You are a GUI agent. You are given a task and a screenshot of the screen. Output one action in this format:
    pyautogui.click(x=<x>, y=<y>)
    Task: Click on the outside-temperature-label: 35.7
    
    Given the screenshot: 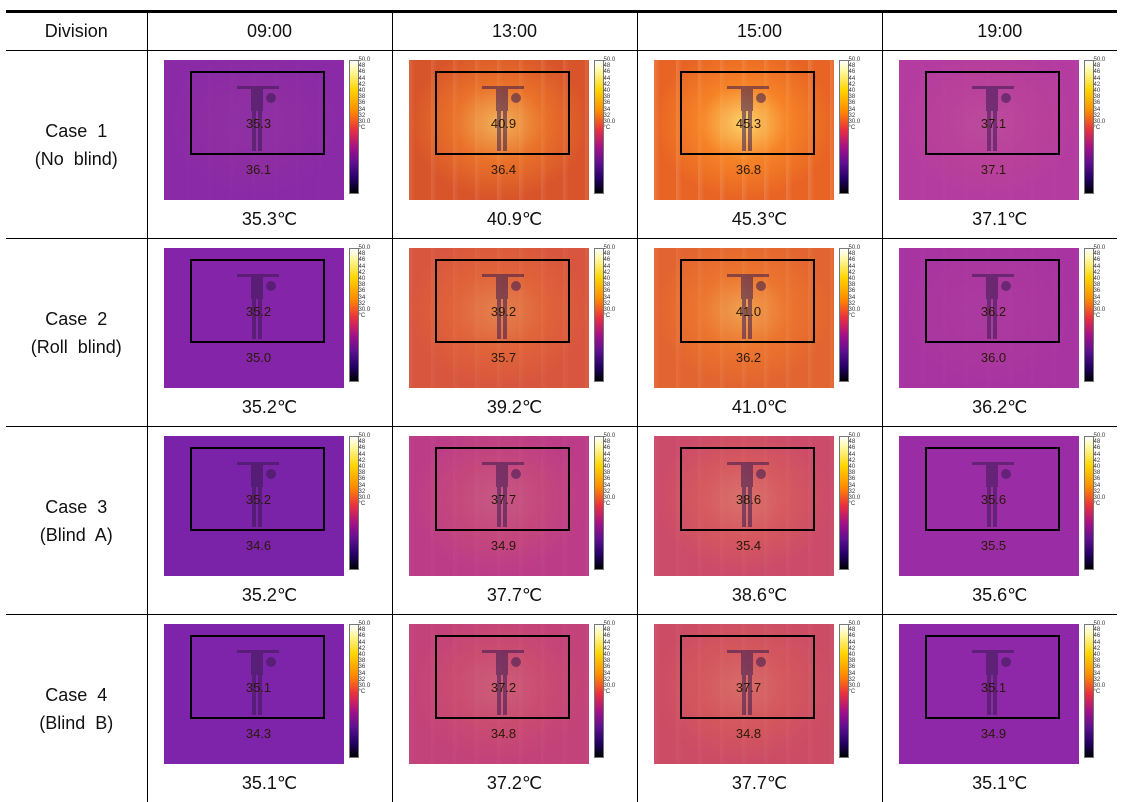 What is the action you would take?
    pyautogui.click(x=504, y=357)
    